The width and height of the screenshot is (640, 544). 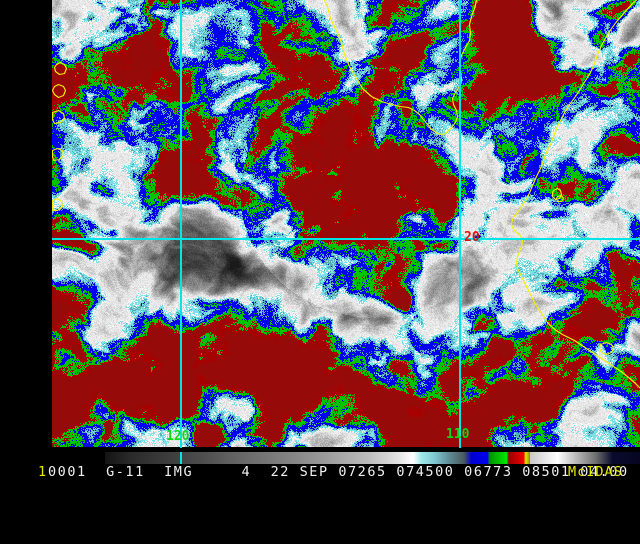 I want to click on color-bar-gradient, so click(x=372, y=458).